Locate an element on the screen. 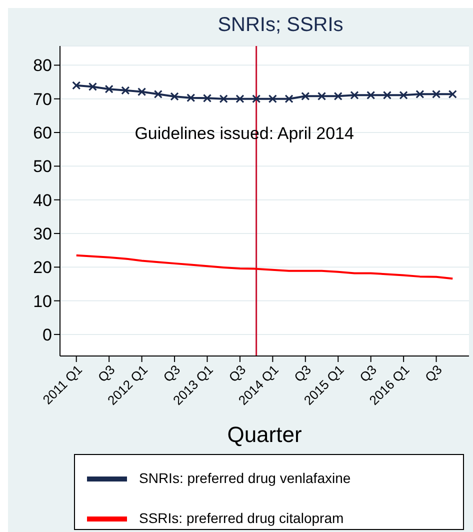 This screenshot has width=473, height=532. y-tick-label: 60 is located at coordinates (42, 133).